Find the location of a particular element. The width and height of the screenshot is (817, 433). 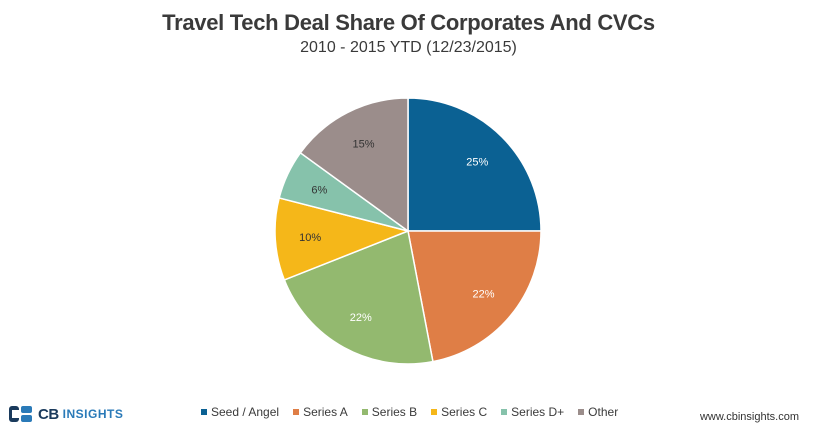

legend-item-seed-angel: Seed / Angel is located at coordinates (240, 412).